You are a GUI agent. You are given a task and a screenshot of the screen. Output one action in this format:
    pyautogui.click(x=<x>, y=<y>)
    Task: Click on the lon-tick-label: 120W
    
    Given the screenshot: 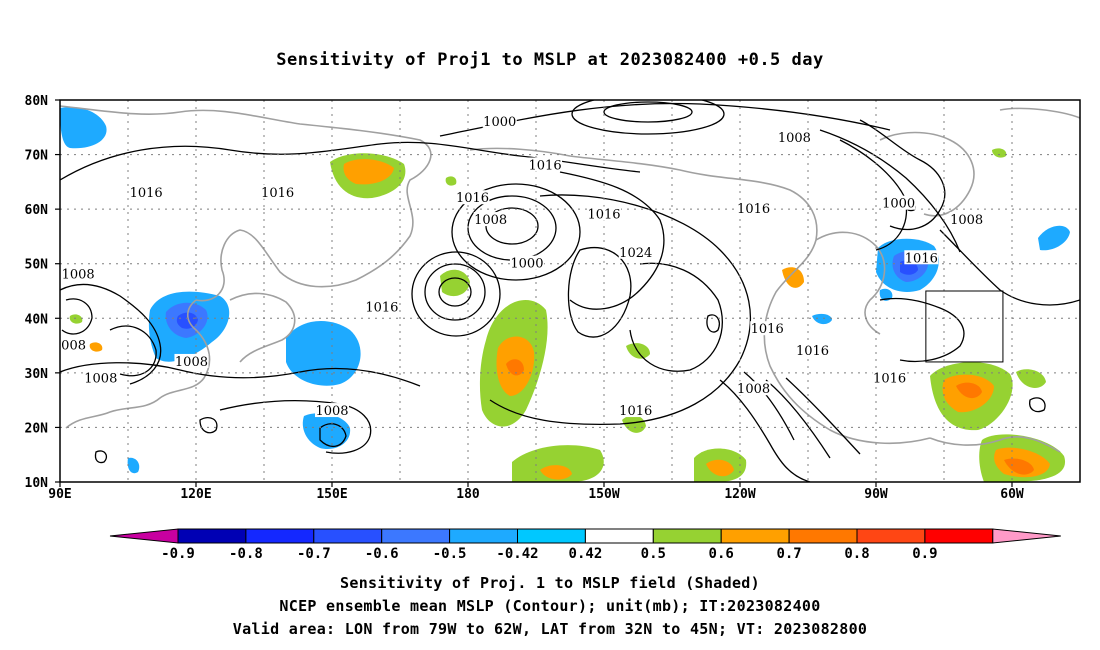 What is the action you would take?
    pyautogui.click(x=739, y=494)
    